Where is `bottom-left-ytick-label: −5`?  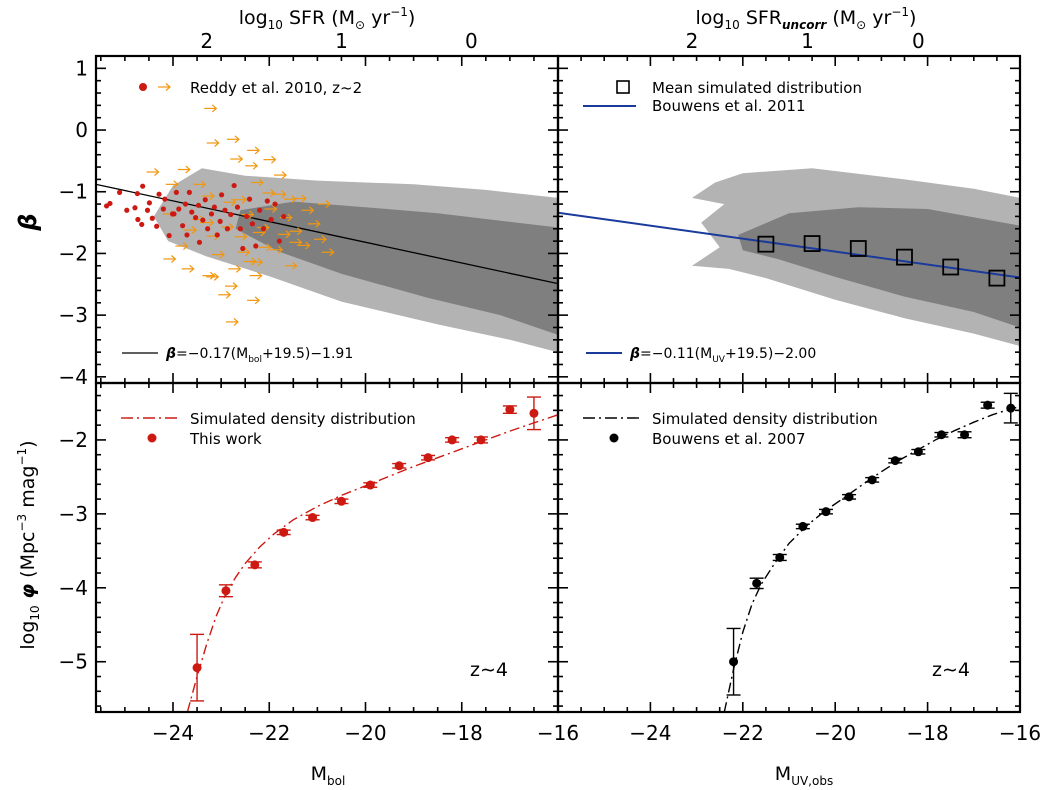
bottom-left-ytick-label: −5 is located at coordinates (73, 662).